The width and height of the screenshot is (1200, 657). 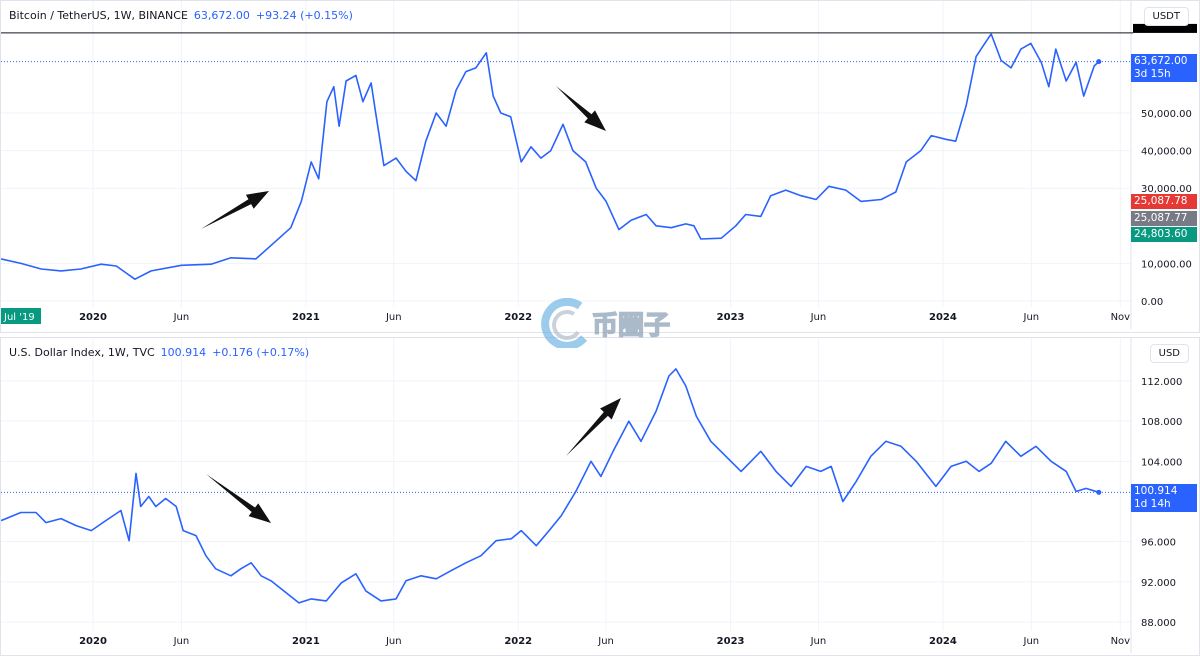 I want to click on y-tick-label: 30,000.00, so click(x=1166, y=189).